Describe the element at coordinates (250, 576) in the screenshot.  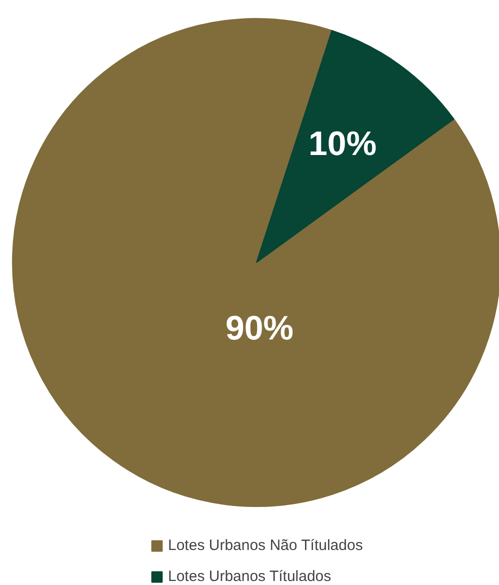
I see `legend-label: Lotes Urbanos Títulados` at that location.